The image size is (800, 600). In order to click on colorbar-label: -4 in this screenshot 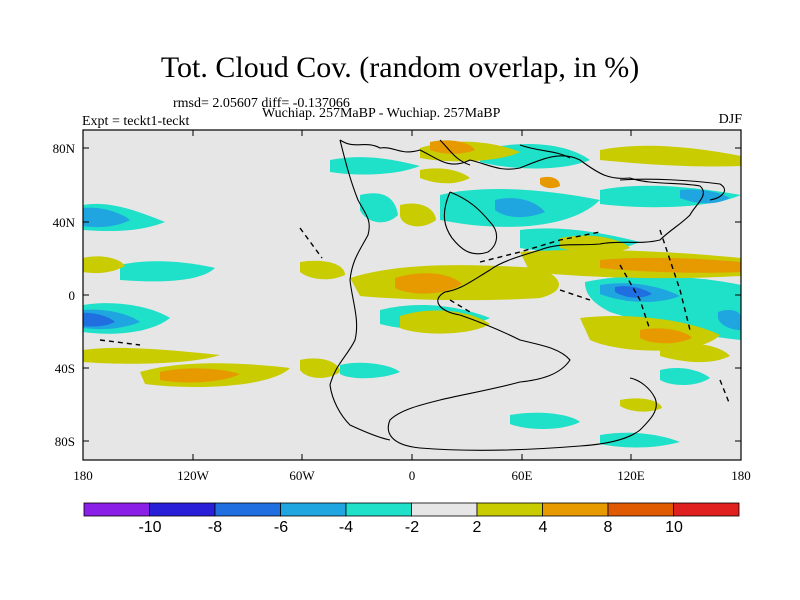, I will do `click(346, 527)`.